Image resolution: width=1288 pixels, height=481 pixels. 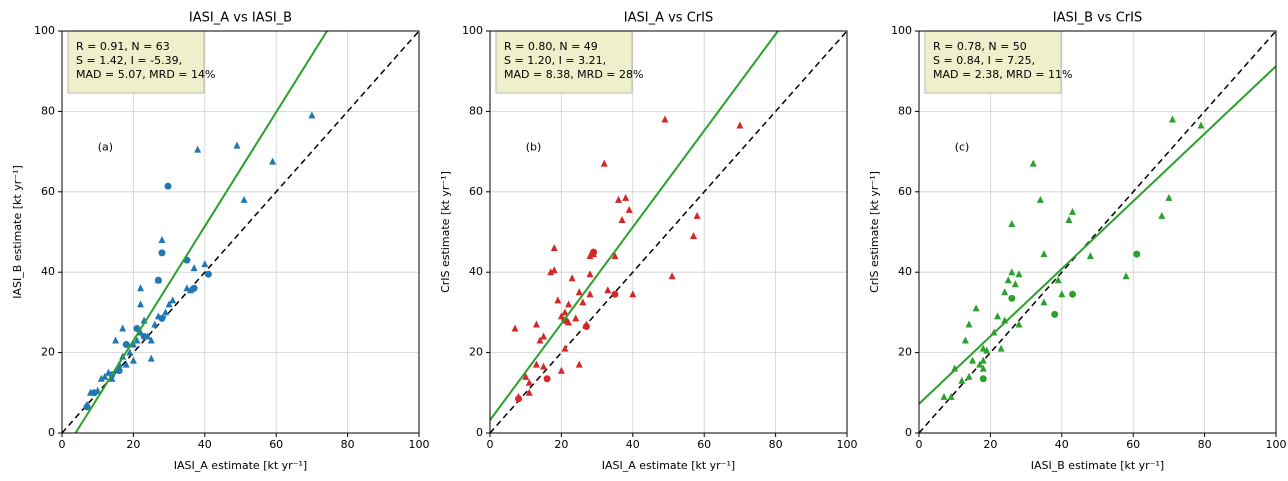 What do you see at coordinates (551, 46) in the screenshot?
I see `stats-text: R = 0.80, N = 49` at bounding box center [551, 46].